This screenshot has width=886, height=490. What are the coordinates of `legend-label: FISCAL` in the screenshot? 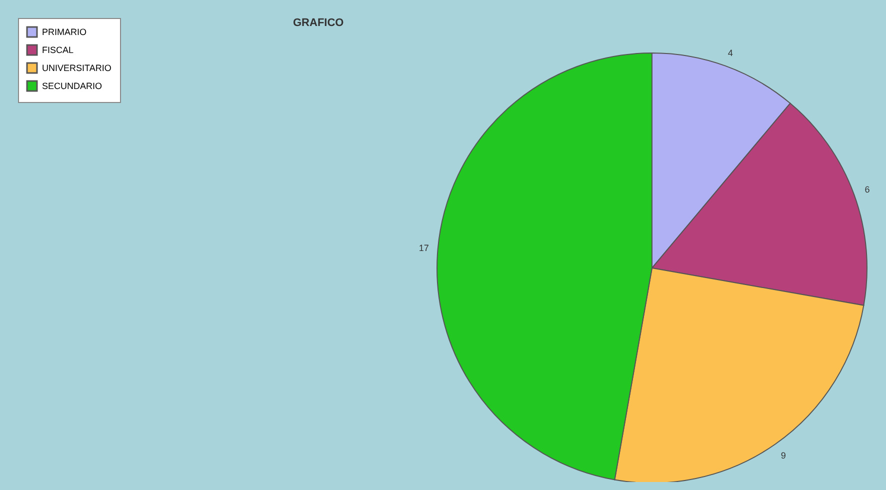 It's located at (58, 50).